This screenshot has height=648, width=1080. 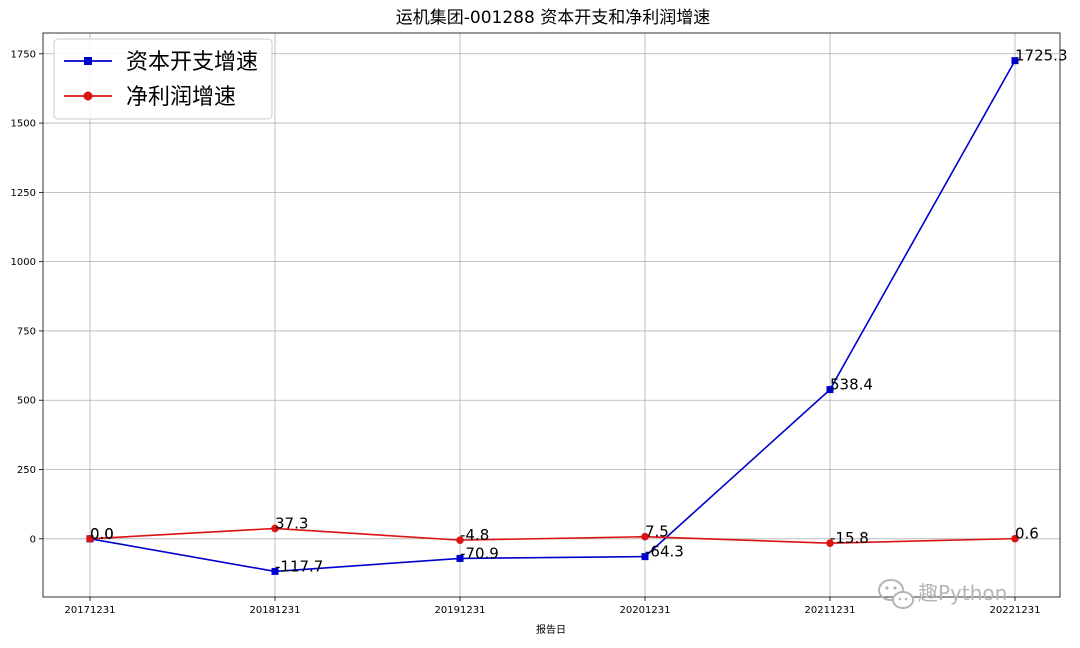 What do you see at coordinates (657, 532) in the screenshot?
I see `data-label: 7.5` at bounding box center [657, 532].